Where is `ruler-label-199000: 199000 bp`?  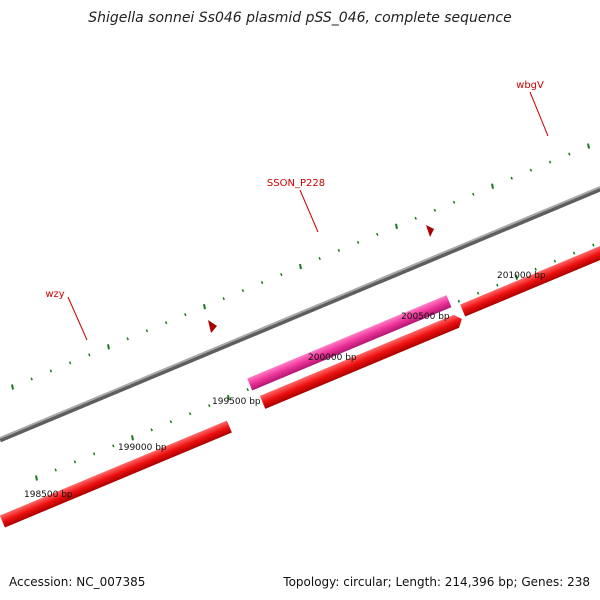
ruler-label-199000: 199000 bp is located at coordinates (142, 448).